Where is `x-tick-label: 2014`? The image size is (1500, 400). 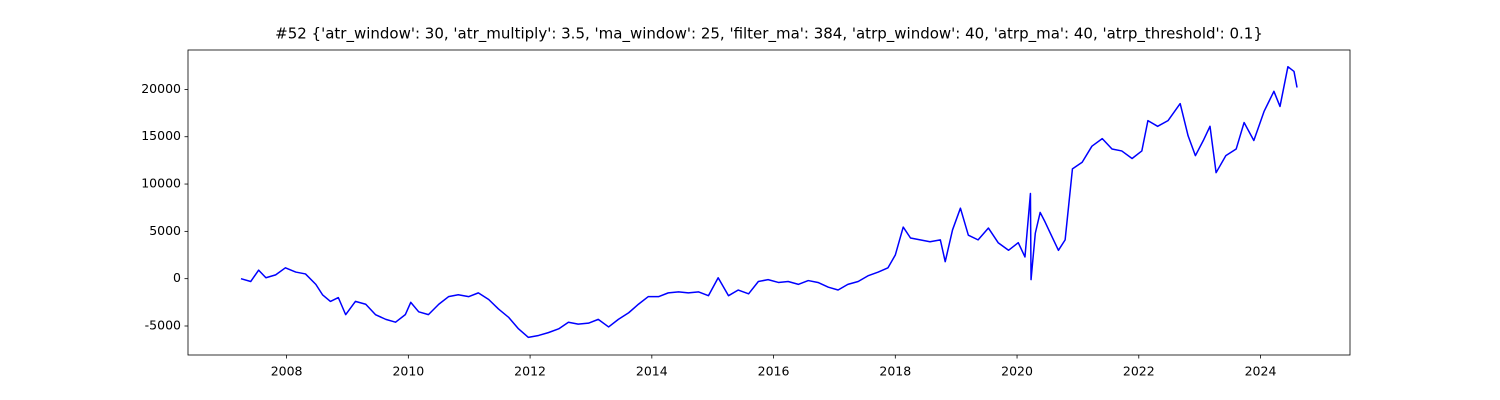 x-tick-label: 2014 is located at coordinates (652, 371).